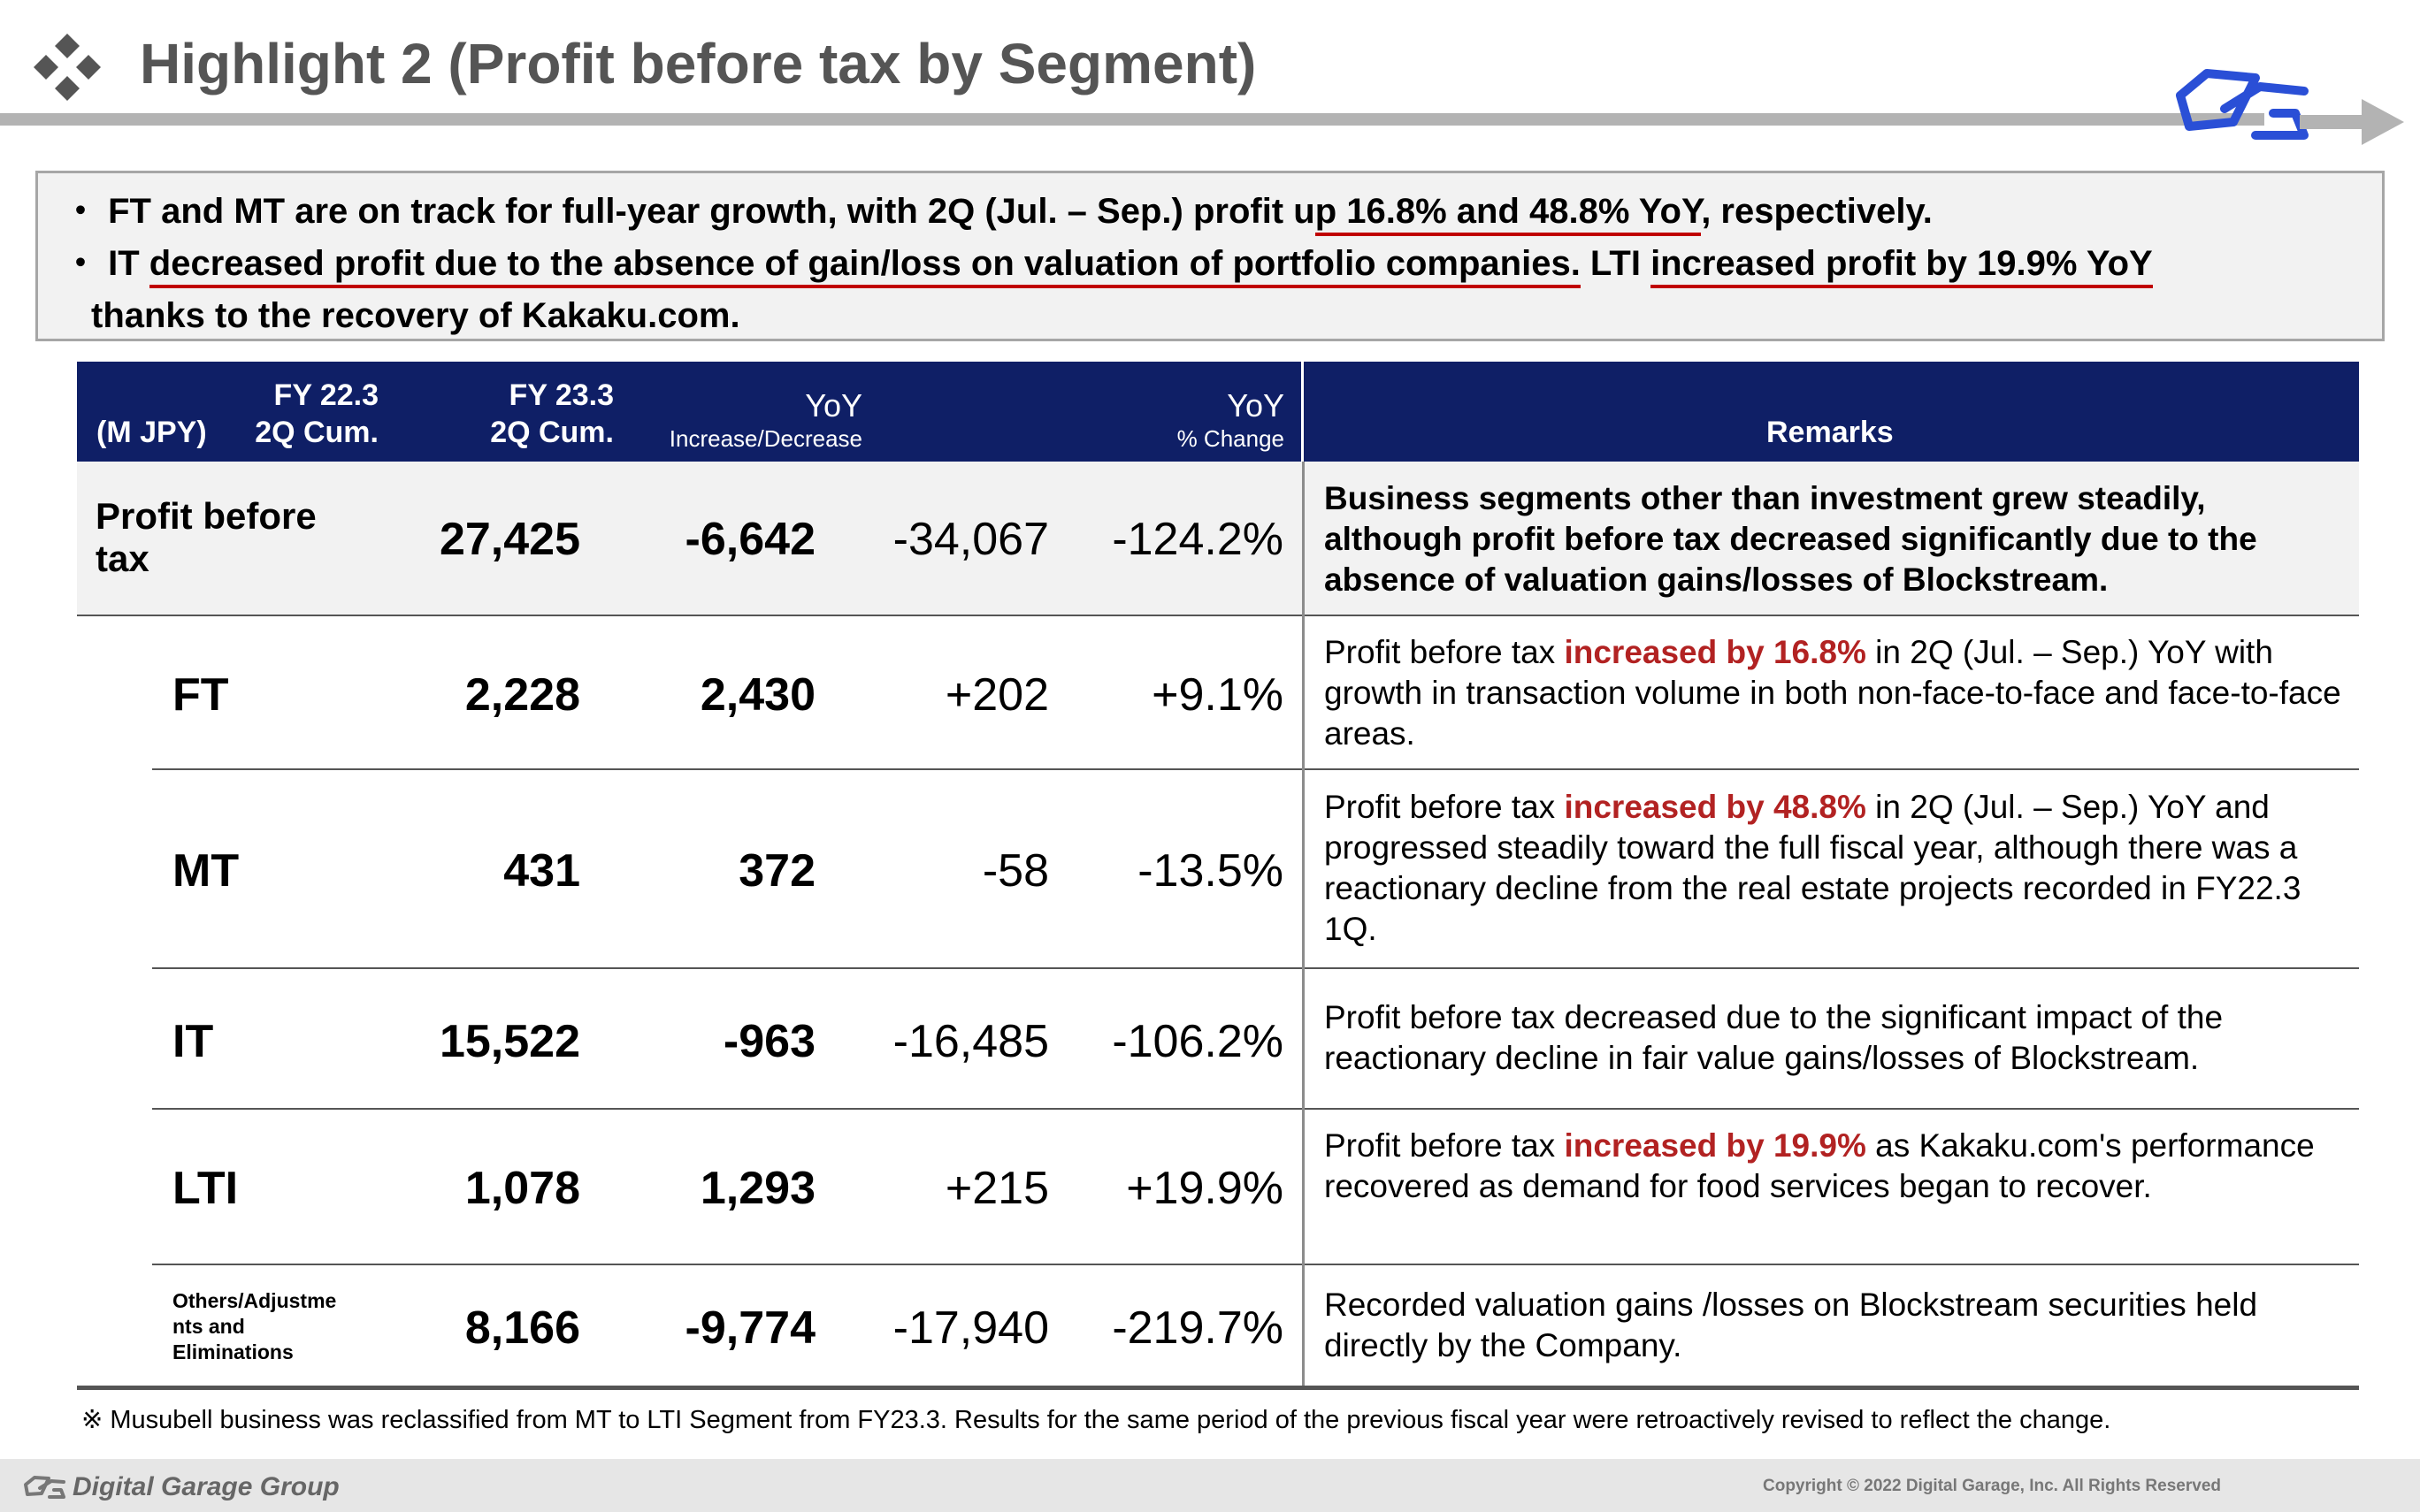 The image size is (2420, 1512). What do you see at coordinates (1508, 214) in the screenshot?
I see `underlined-growth: p 16.8% and 48.8% YoY` at bounding box center [1508, 214].